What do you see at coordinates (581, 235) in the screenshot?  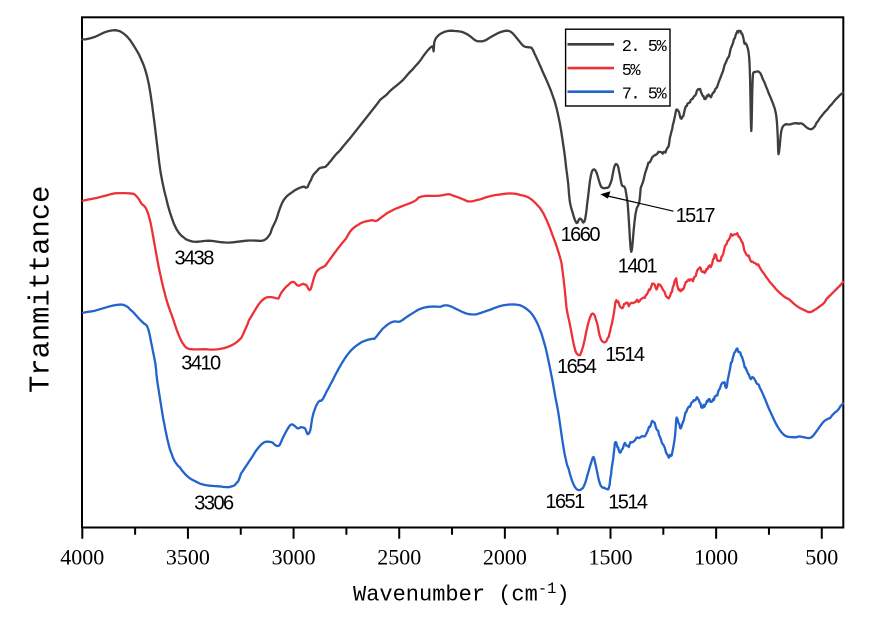 I see `svg-text: 1660` at bounding box center [581, 235].